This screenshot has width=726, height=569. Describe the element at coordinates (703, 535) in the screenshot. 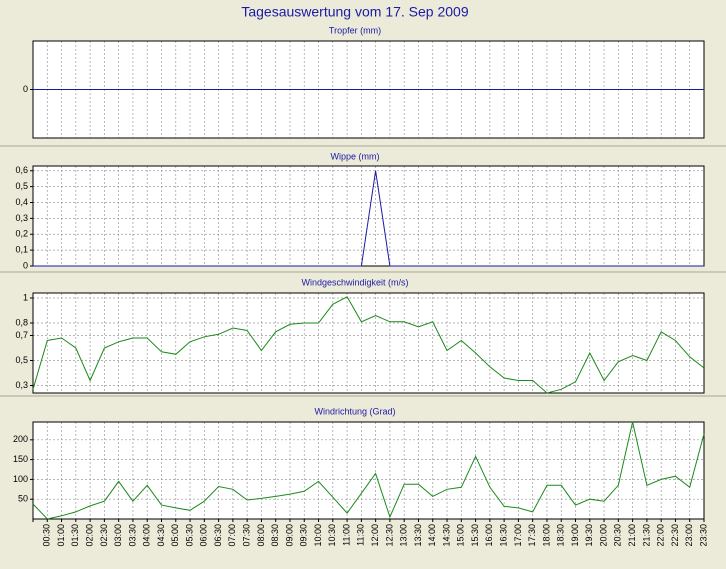

I see `x-tick-label: 23:30` at that location.